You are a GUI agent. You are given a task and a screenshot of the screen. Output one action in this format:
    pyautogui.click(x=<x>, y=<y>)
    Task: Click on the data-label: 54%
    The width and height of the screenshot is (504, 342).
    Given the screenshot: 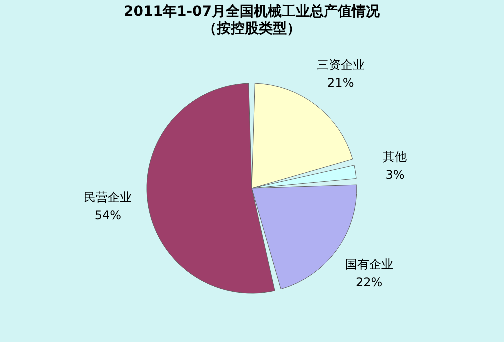 What is the action you would take?
    pyautogui.click(x=108, y=215)
    